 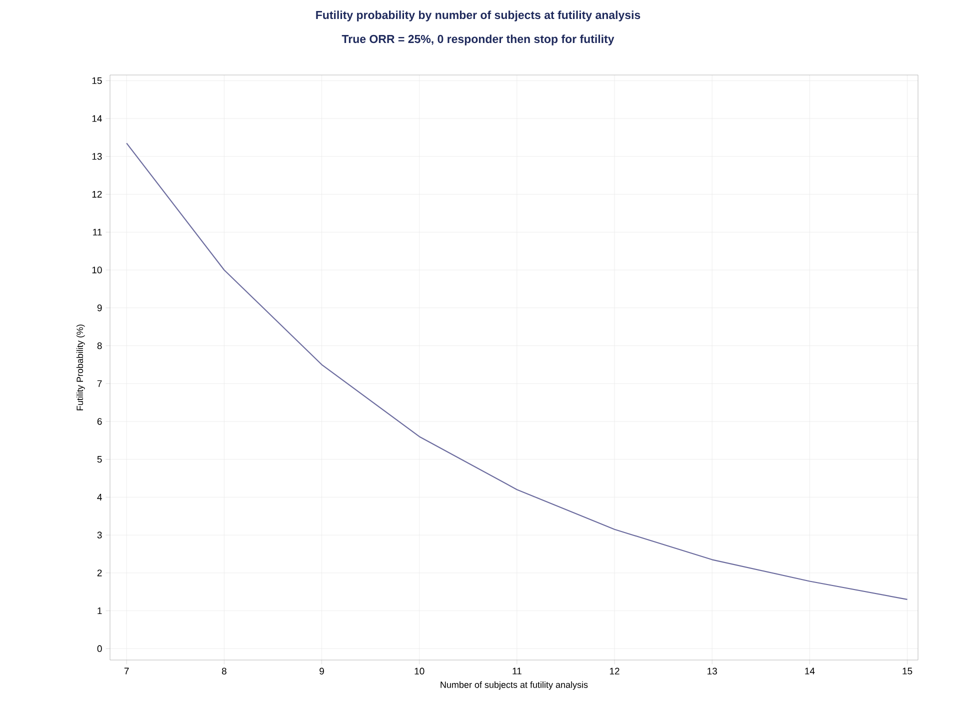 What do you see at coordinates (615, 671) in the screenshot?
I see `x-tick-label: 12` at bounding box center [615, 671].